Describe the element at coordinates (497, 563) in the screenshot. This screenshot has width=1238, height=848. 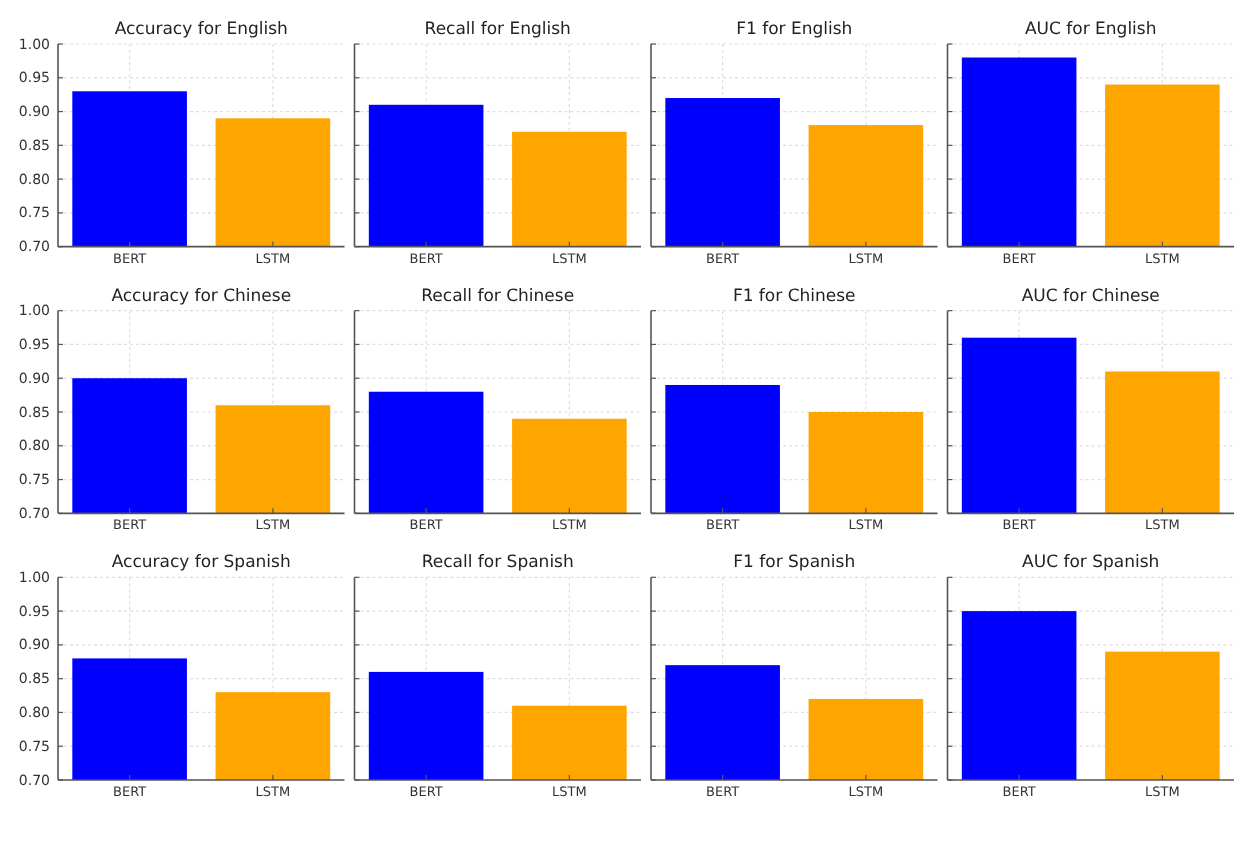
I see `chart-title: Recall for Spanish` at that location.